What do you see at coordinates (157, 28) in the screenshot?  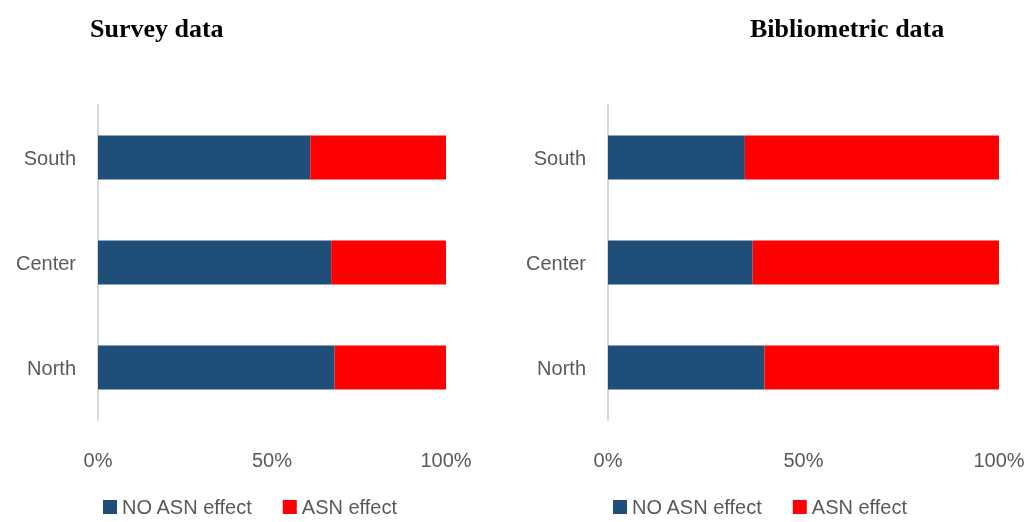 I see `chart-title: Survey data` at bounding box center [157, 28].